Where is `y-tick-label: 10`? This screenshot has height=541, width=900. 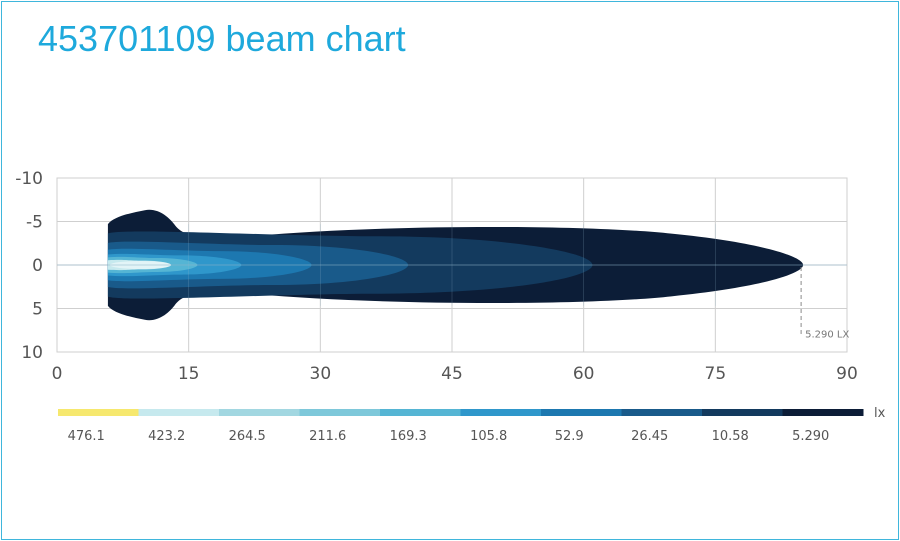
y-tick-label: 10 is located at coordinates (32, 353).